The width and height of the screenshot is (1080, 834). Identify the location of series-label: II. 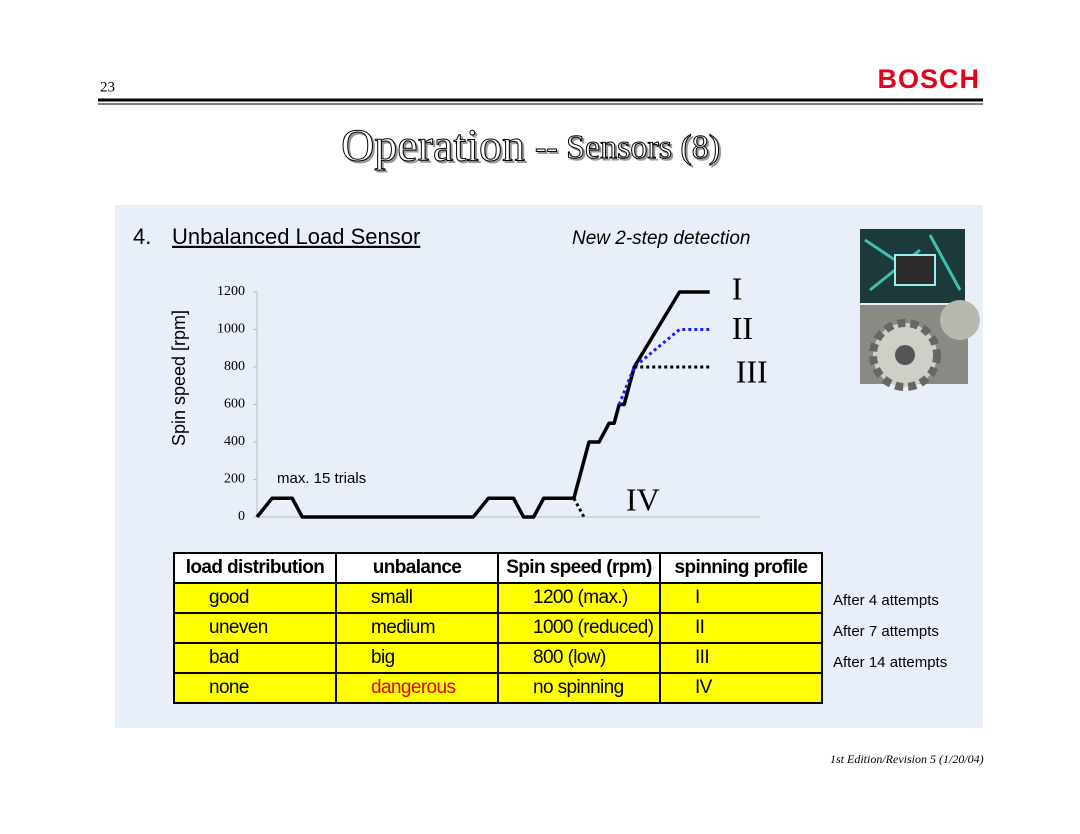
(742, 328).